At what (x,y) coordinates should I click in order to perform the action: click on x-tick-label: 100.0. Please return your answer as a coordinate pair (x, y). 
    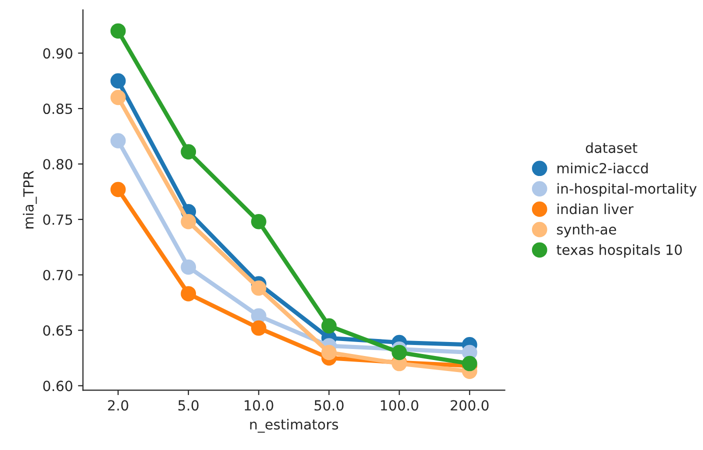
    Looking at the image, I should click on (399, 405).